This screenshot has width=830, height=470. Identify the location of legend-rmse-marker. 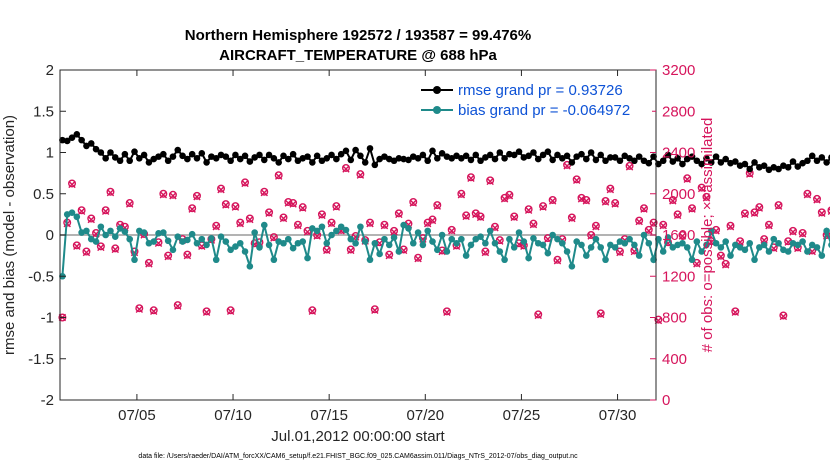
(437, 90).